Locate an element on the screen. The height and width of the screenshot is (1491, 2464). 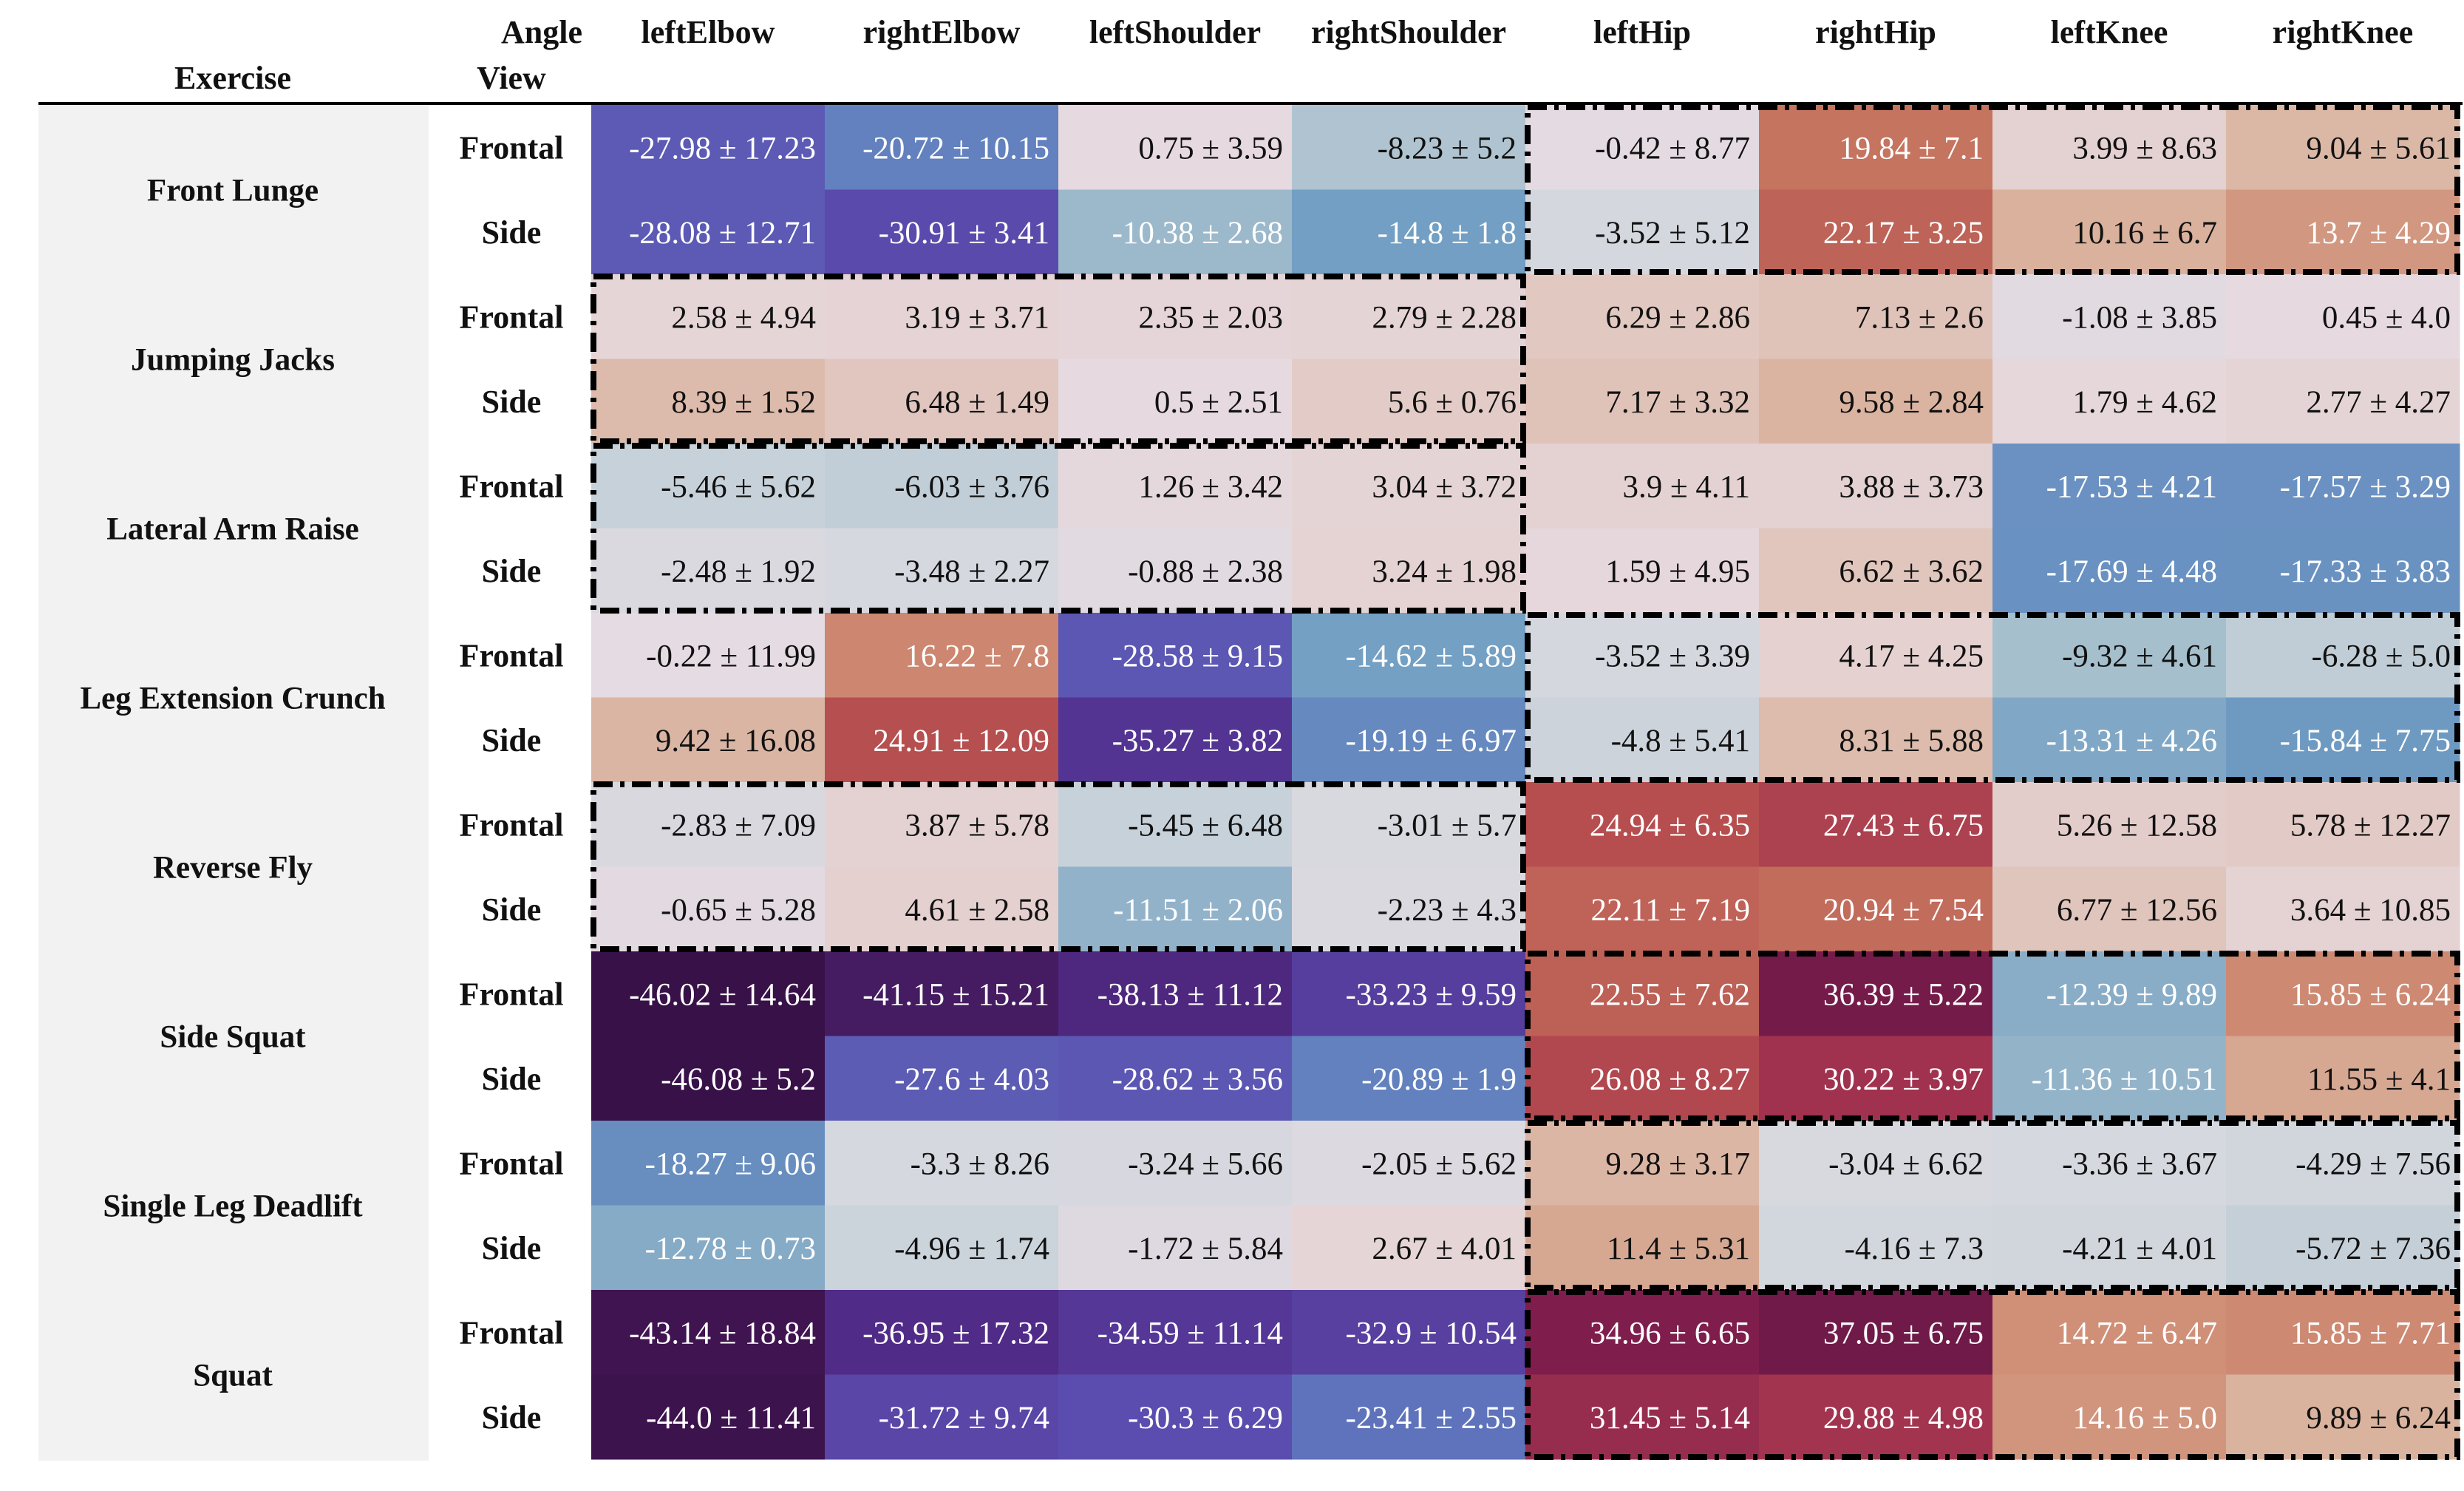
cell-value: -0.65 ± 5.28 is located at coordinates (738, 910).